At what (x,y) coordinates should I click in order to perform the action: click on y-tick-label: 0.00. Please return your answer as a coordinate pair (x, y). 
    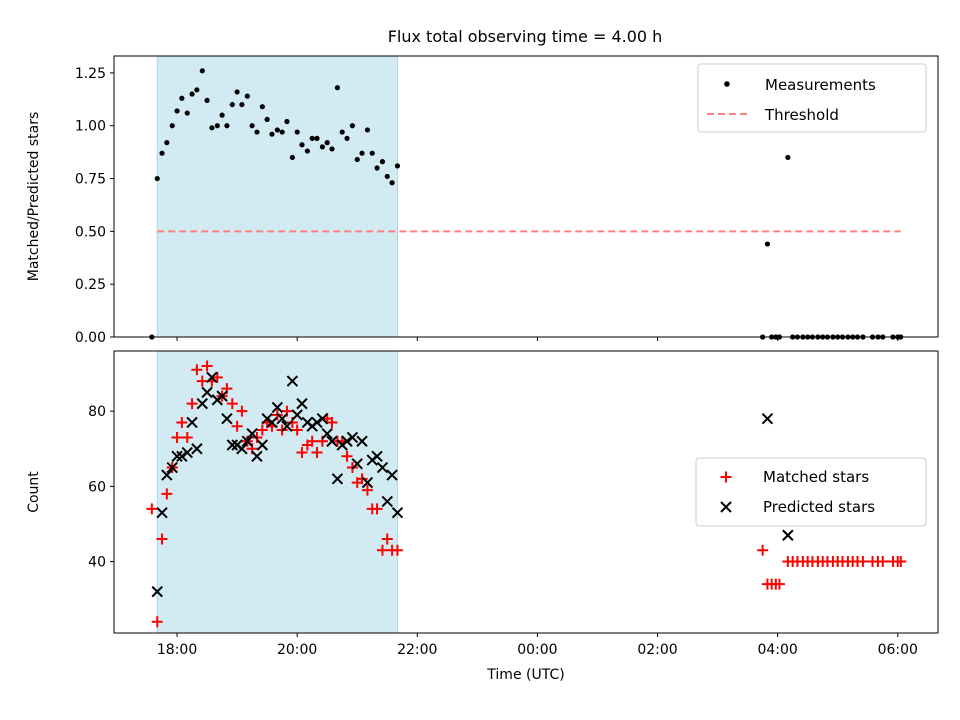
    Looking at the image, I should click on (90, 338).